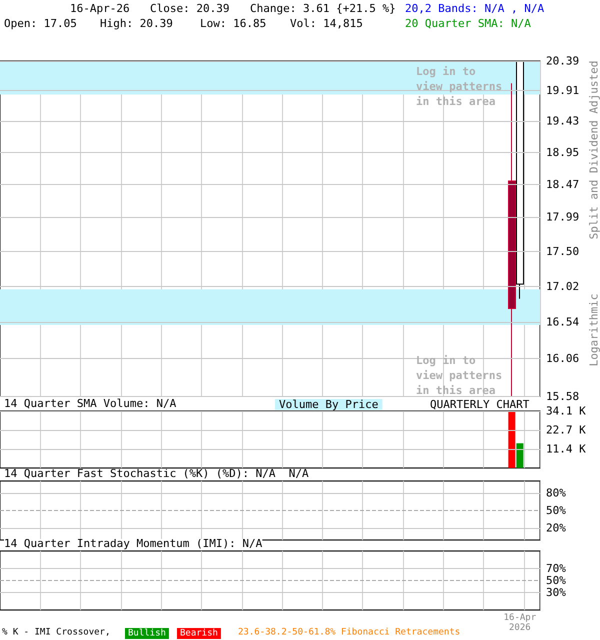 This screenshot has width=600, height=640. Describe the element at coordinates (563, 396) in the screenshot. I see `y-tick-label: 15.58` at that location.